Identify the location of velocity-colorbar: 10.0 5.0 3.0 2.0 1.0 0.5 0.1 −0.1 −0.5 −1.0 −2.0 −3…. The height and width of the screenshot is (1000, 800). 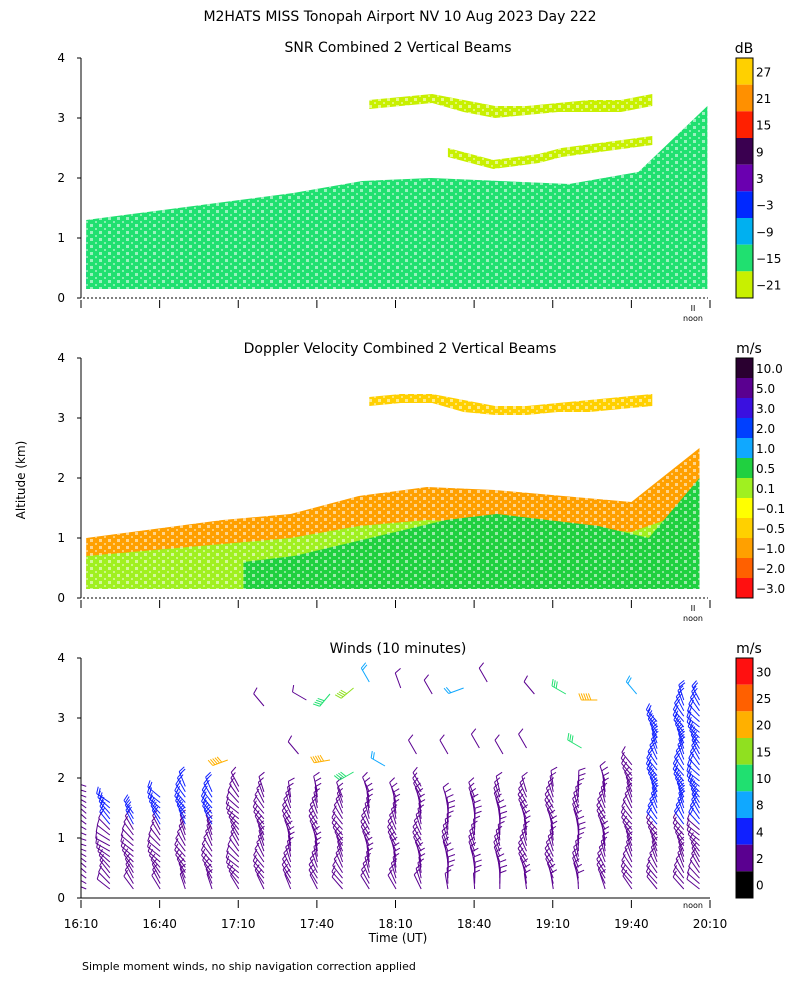
(760, 478).